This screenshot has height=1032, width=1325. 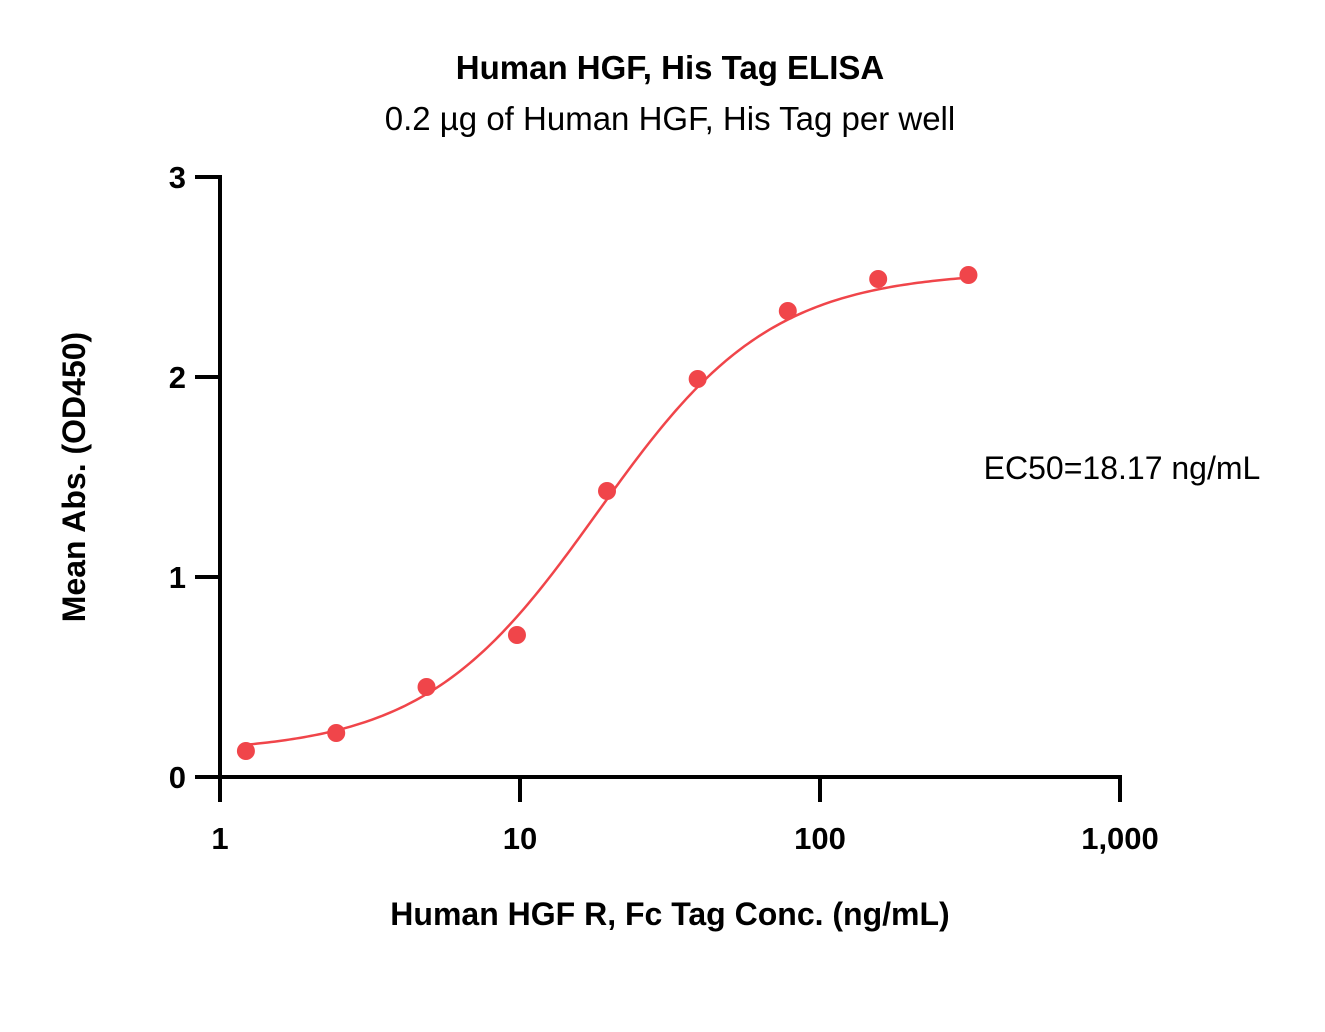 What do you see at coordinates (670, 67) in the screenshot?
I see `chart-title: Human HGF, His Tag ELISA` at bounding box center [670, 67].